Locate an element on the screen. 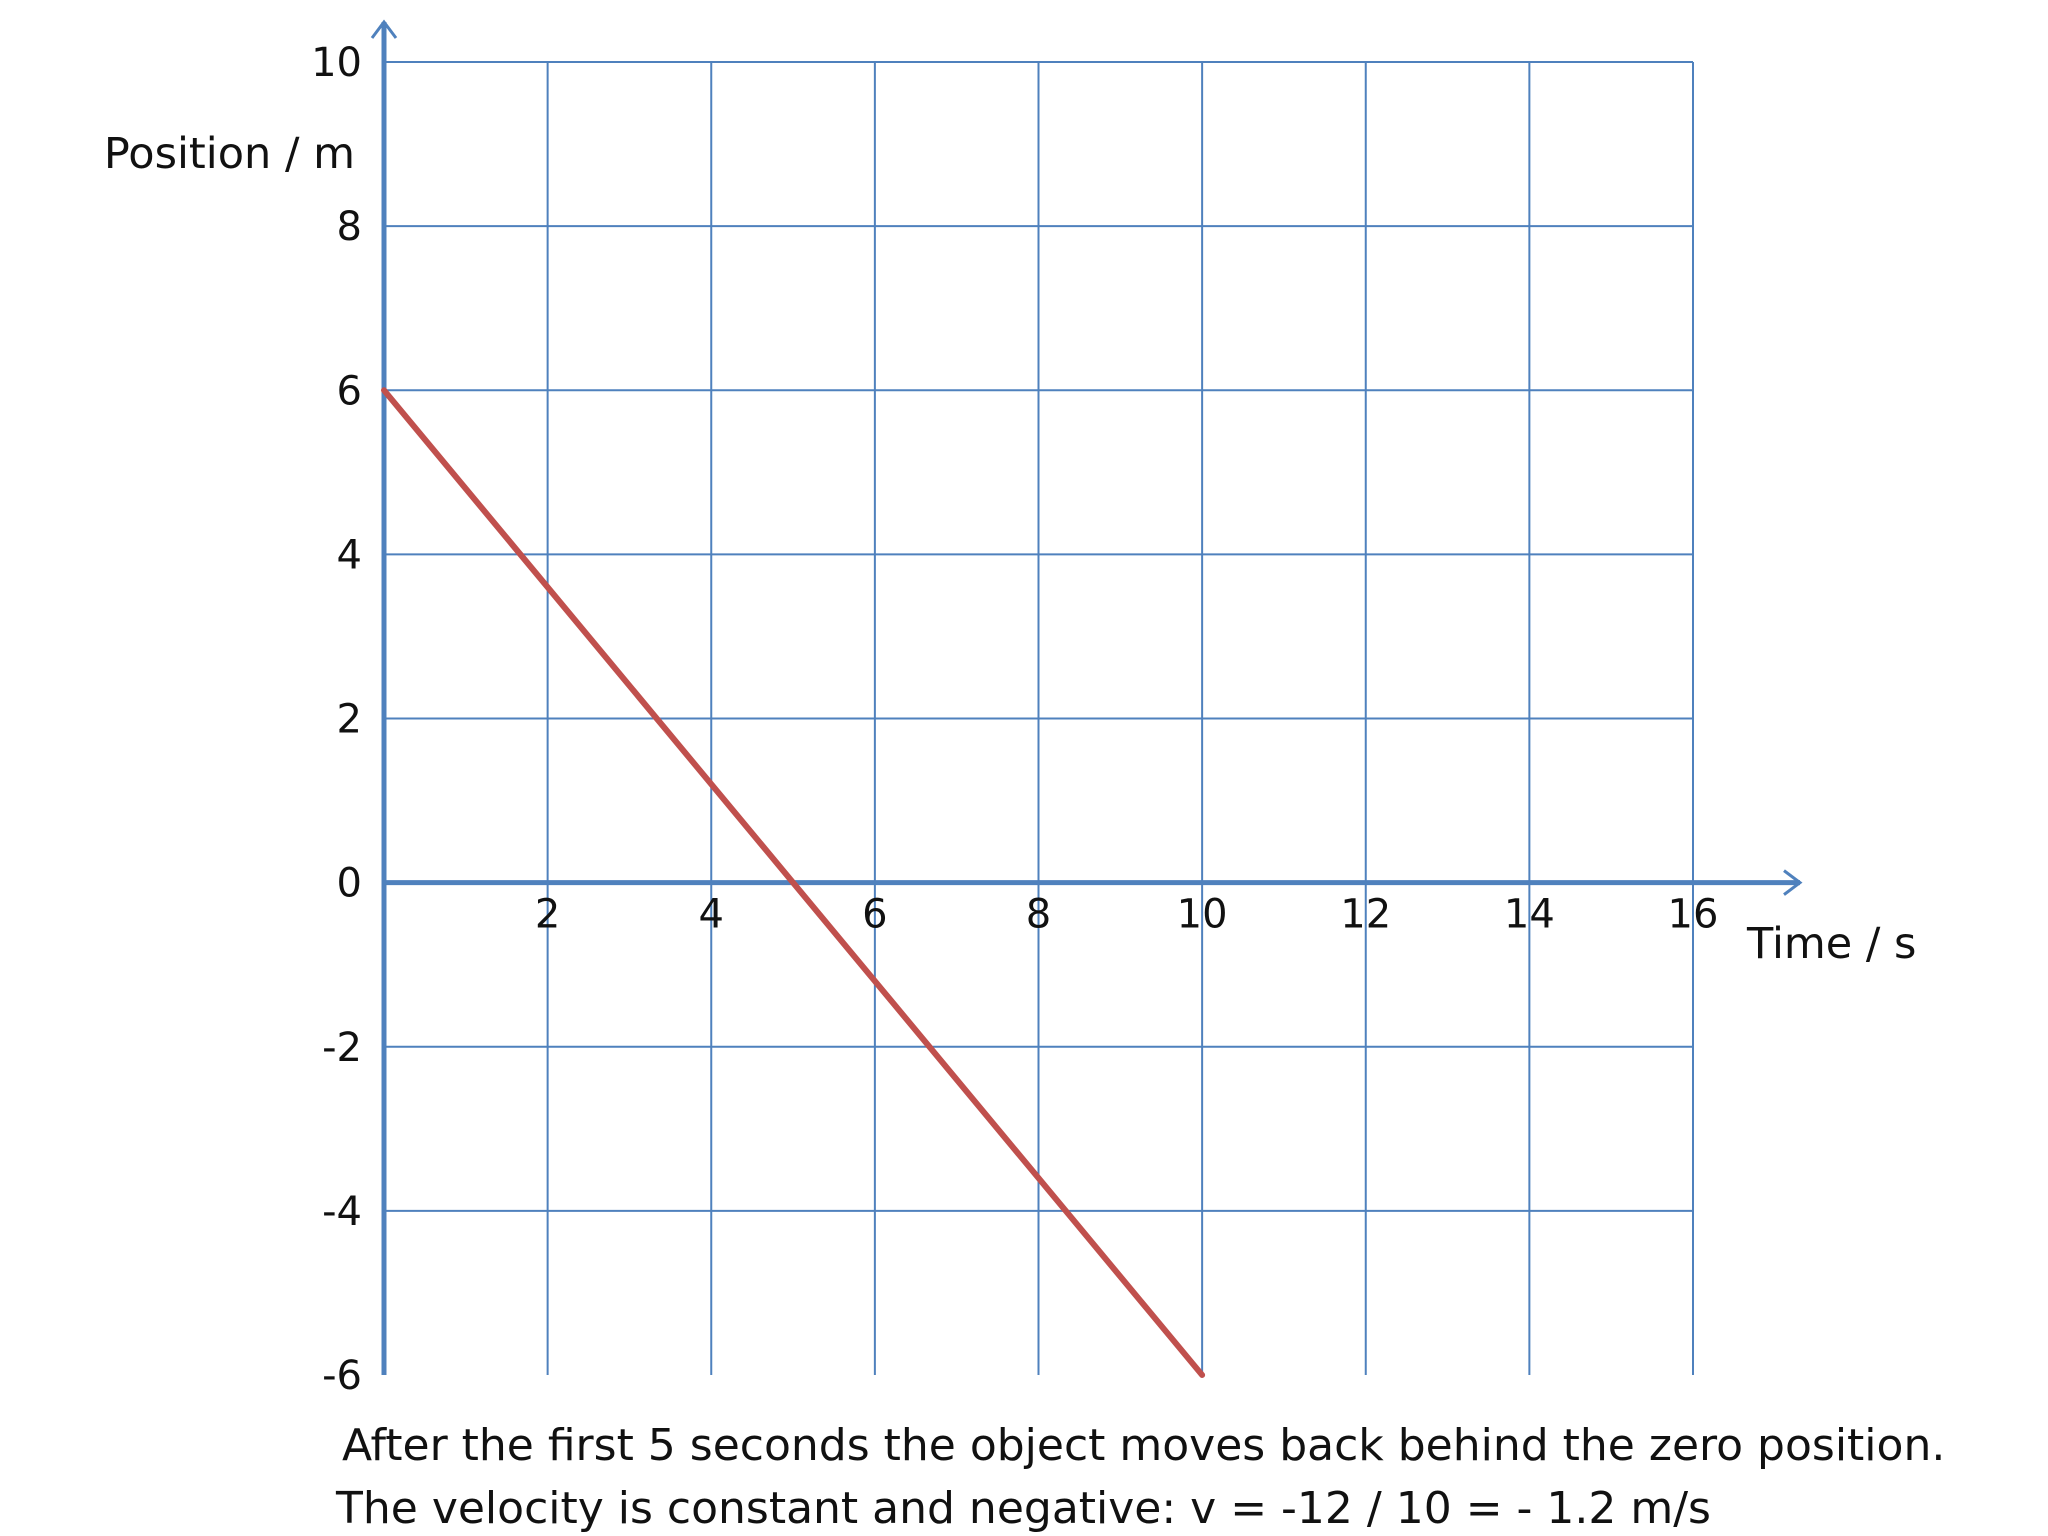 This screenshot has height=1536, width=2048. y-tick-label-2: 2 is located at coordinates (349, 720).